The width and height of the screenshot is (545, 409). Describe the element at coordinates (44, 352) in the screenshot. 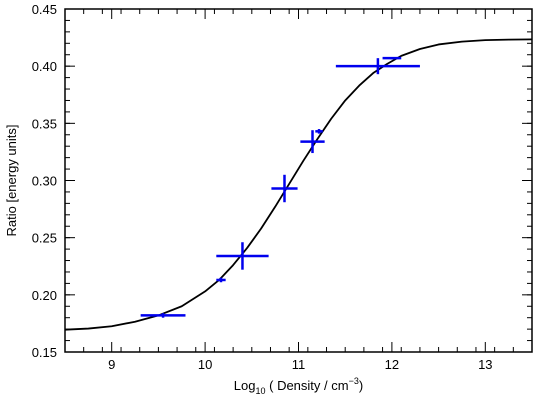

I see `y-tick-label: 0.15` at that location.